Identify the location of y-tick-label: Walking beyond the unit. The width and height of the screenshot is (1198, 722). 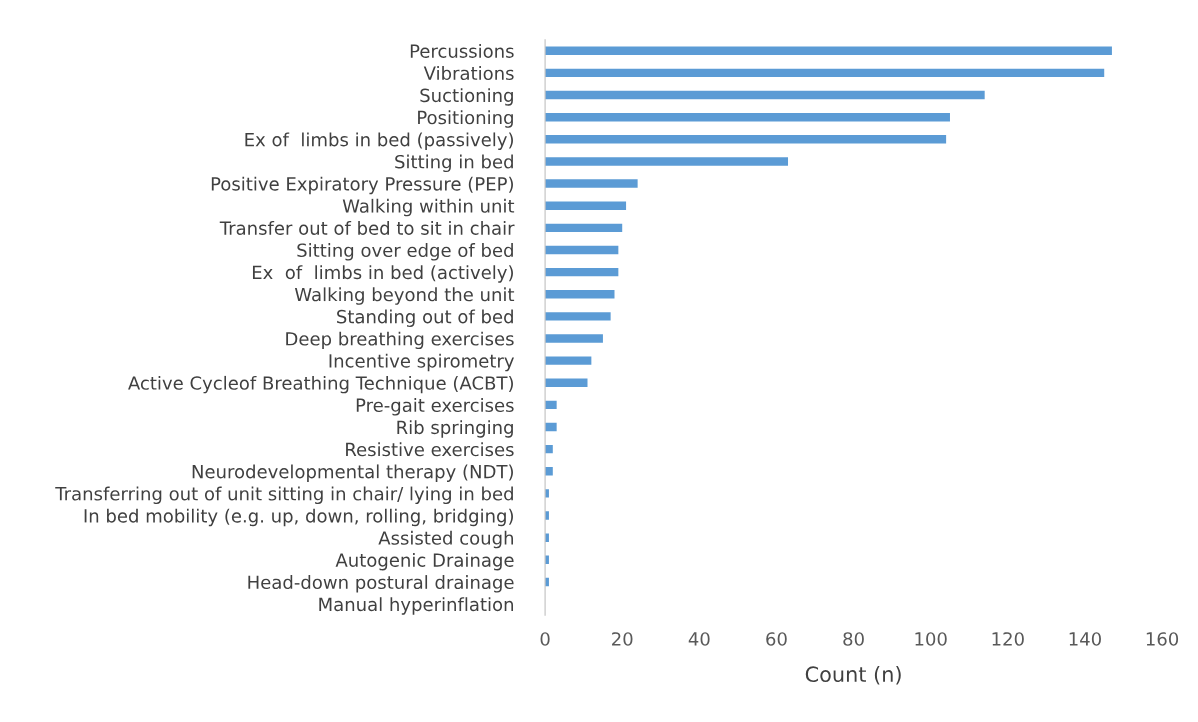
(404, 296).